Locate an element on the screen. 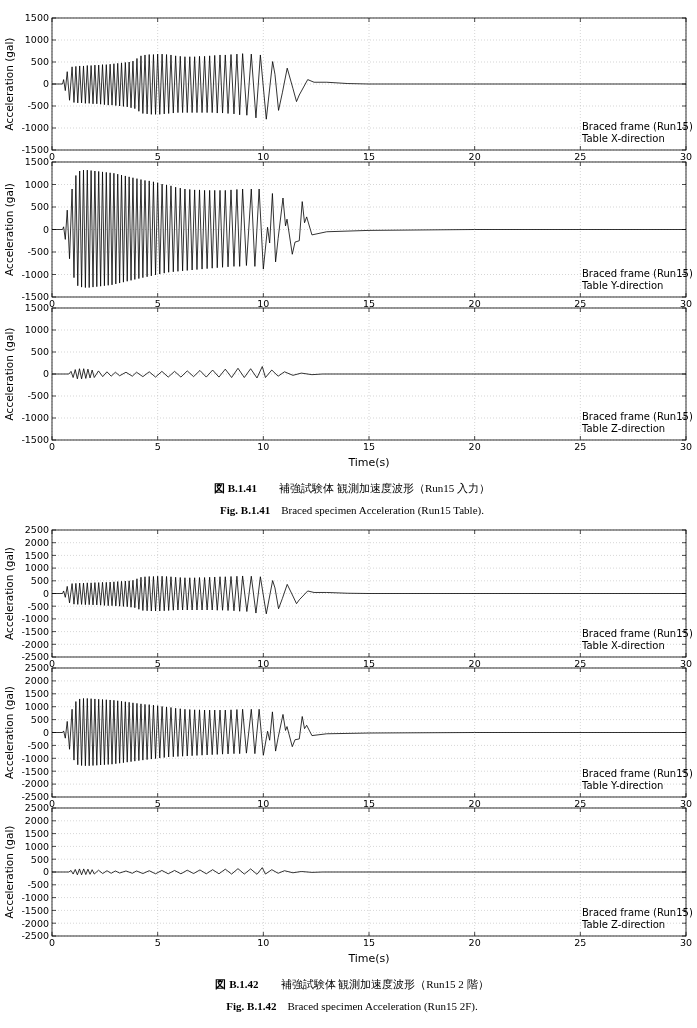 This screenshot has width=697, height=1028. text: Fig. B.1.42 Braced specimen Acceleration (Run15 2F). is located at coordinates (352, 1006).